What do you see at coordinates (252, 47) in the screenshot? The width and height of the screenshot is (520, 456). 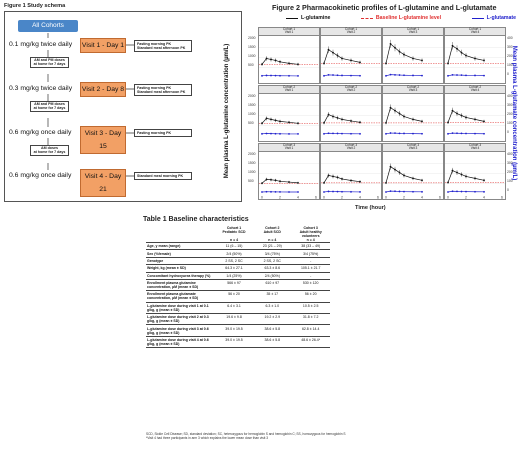 I see `y-tick-left: 1500` at bounding box center [252, 47].